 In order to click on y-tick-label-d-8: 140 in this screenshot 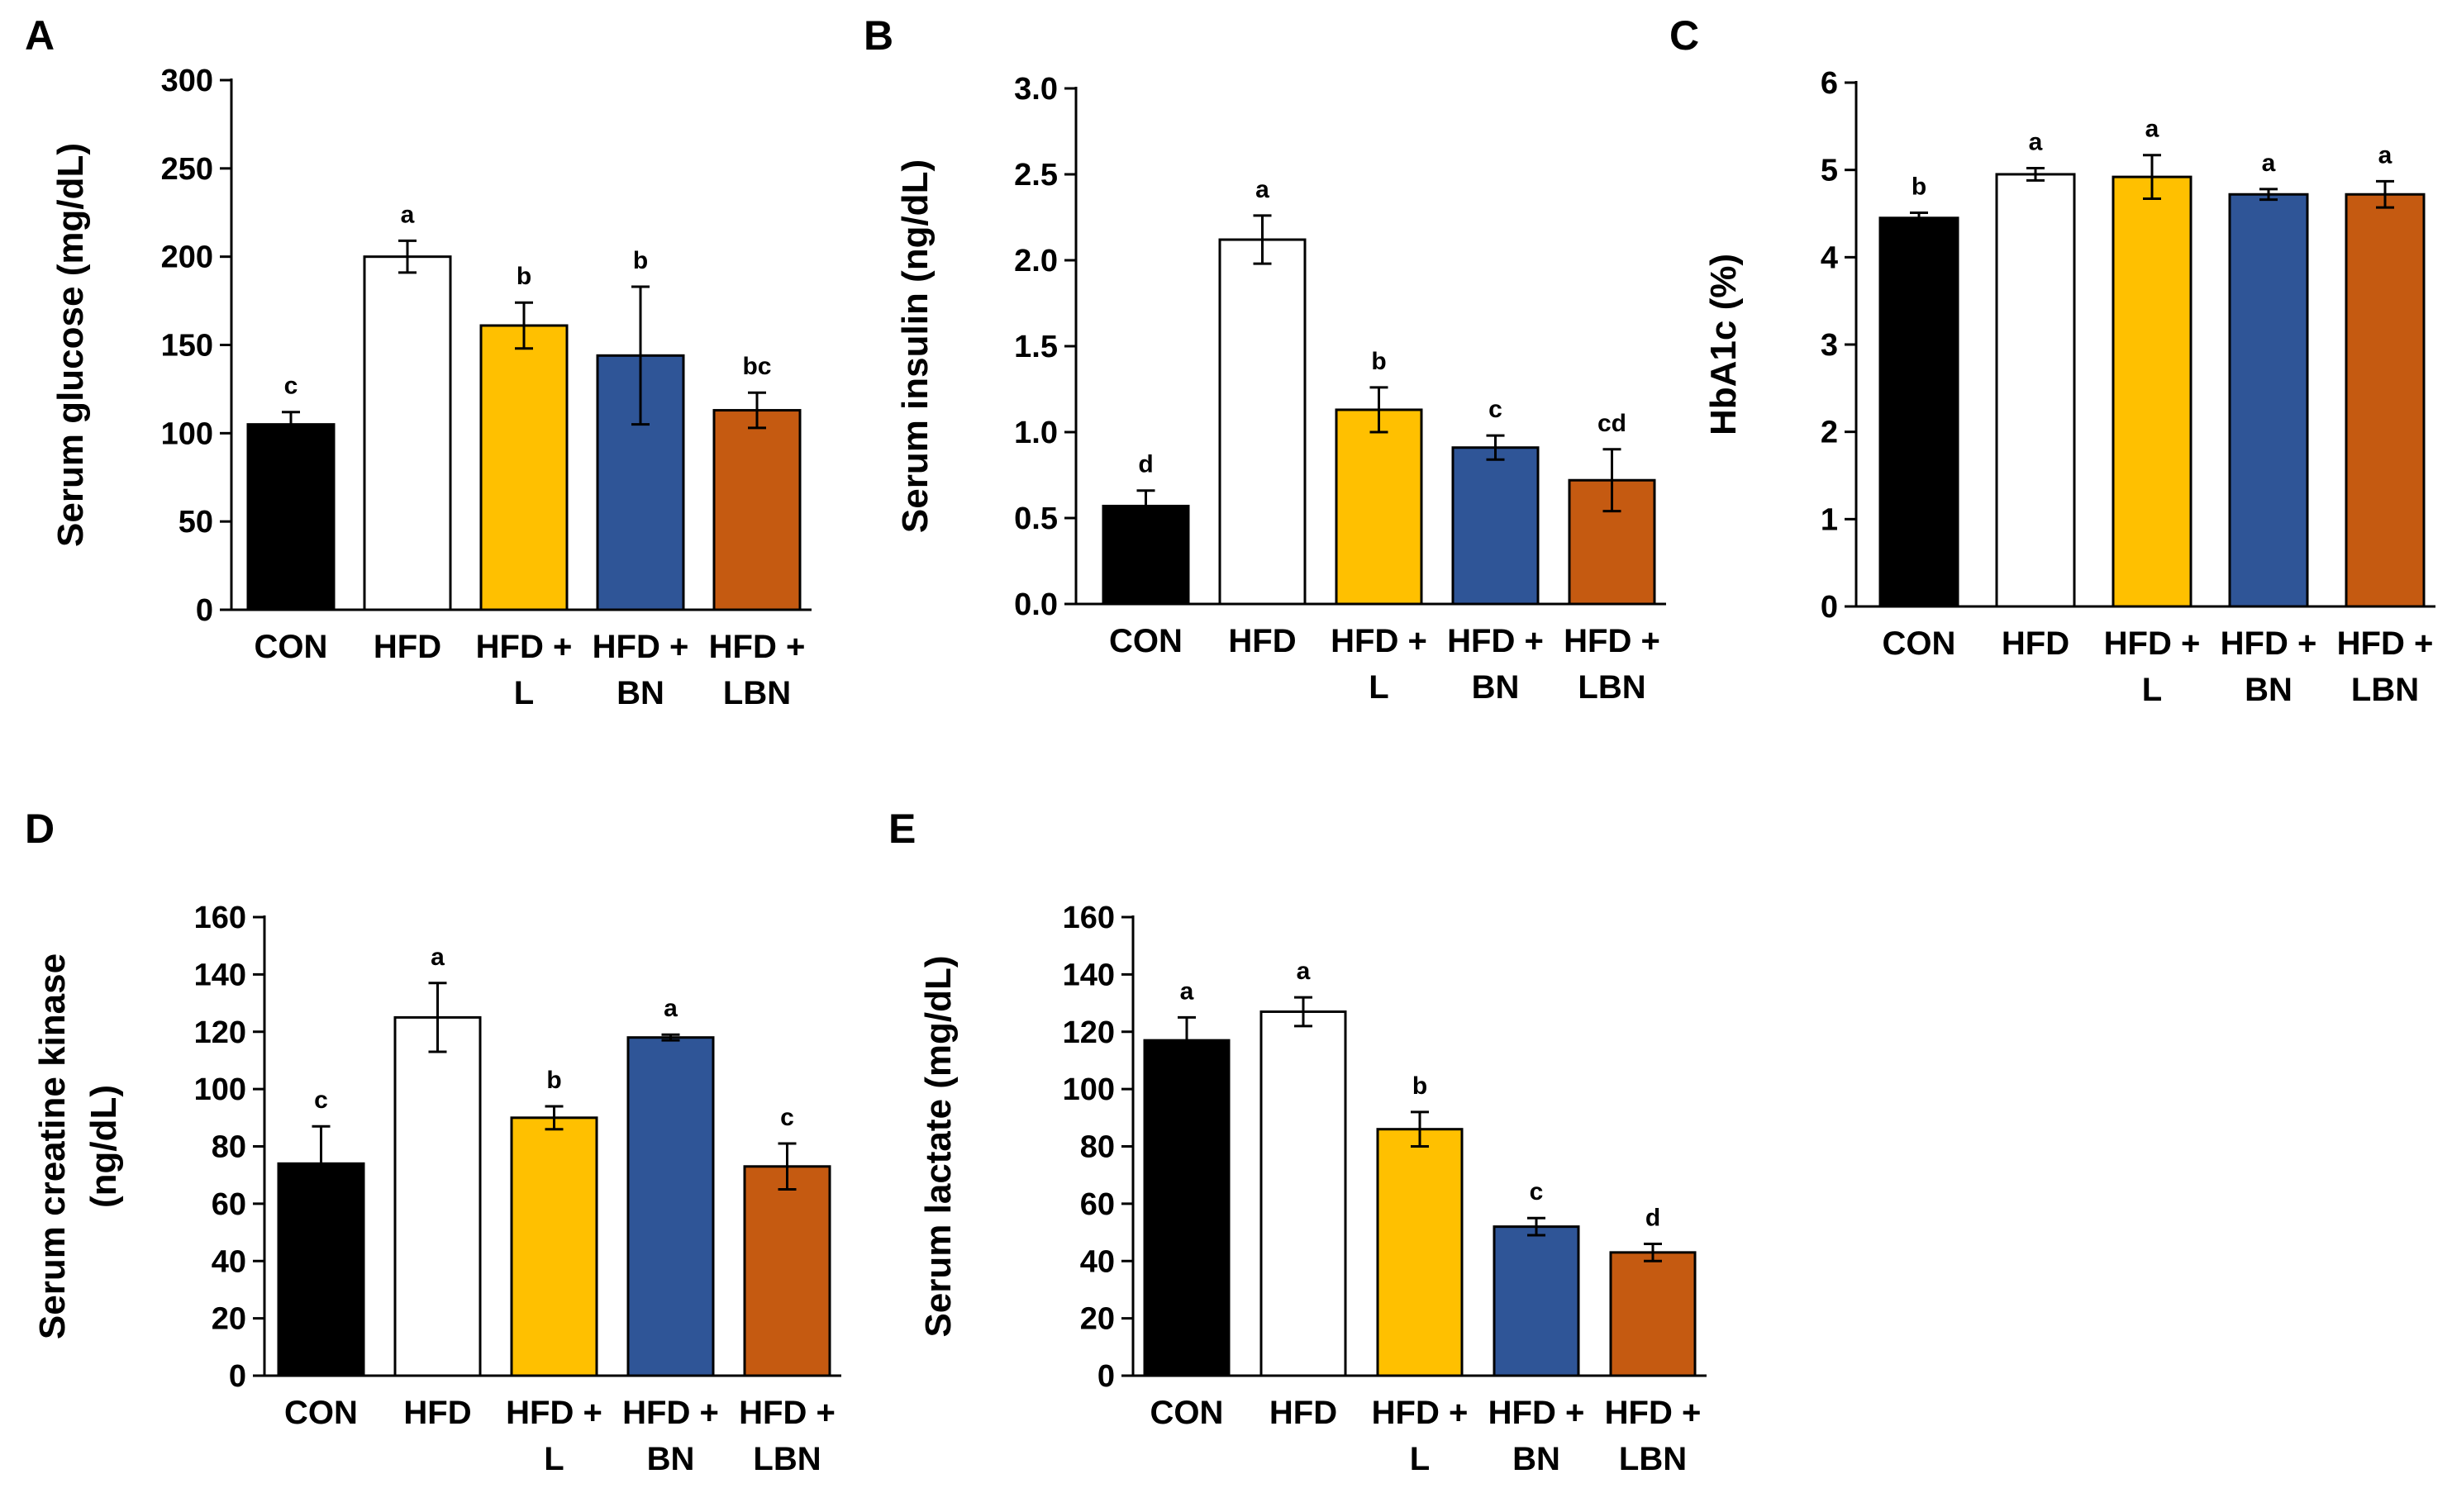, I will do `click(220, 975)`.